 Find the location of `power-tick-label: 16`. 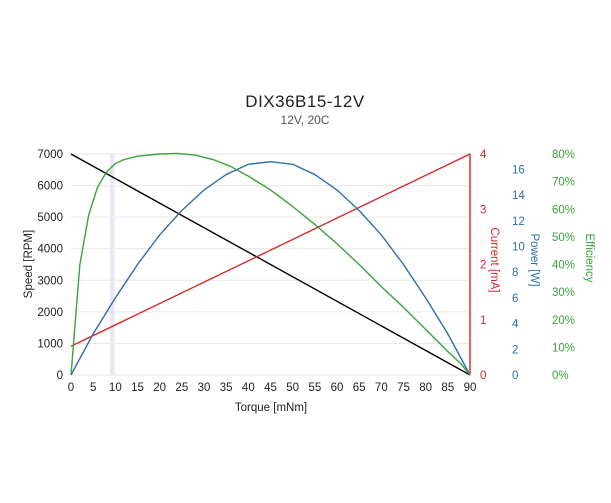

power-tick-label: 16 is located at coordinates (518, 170).